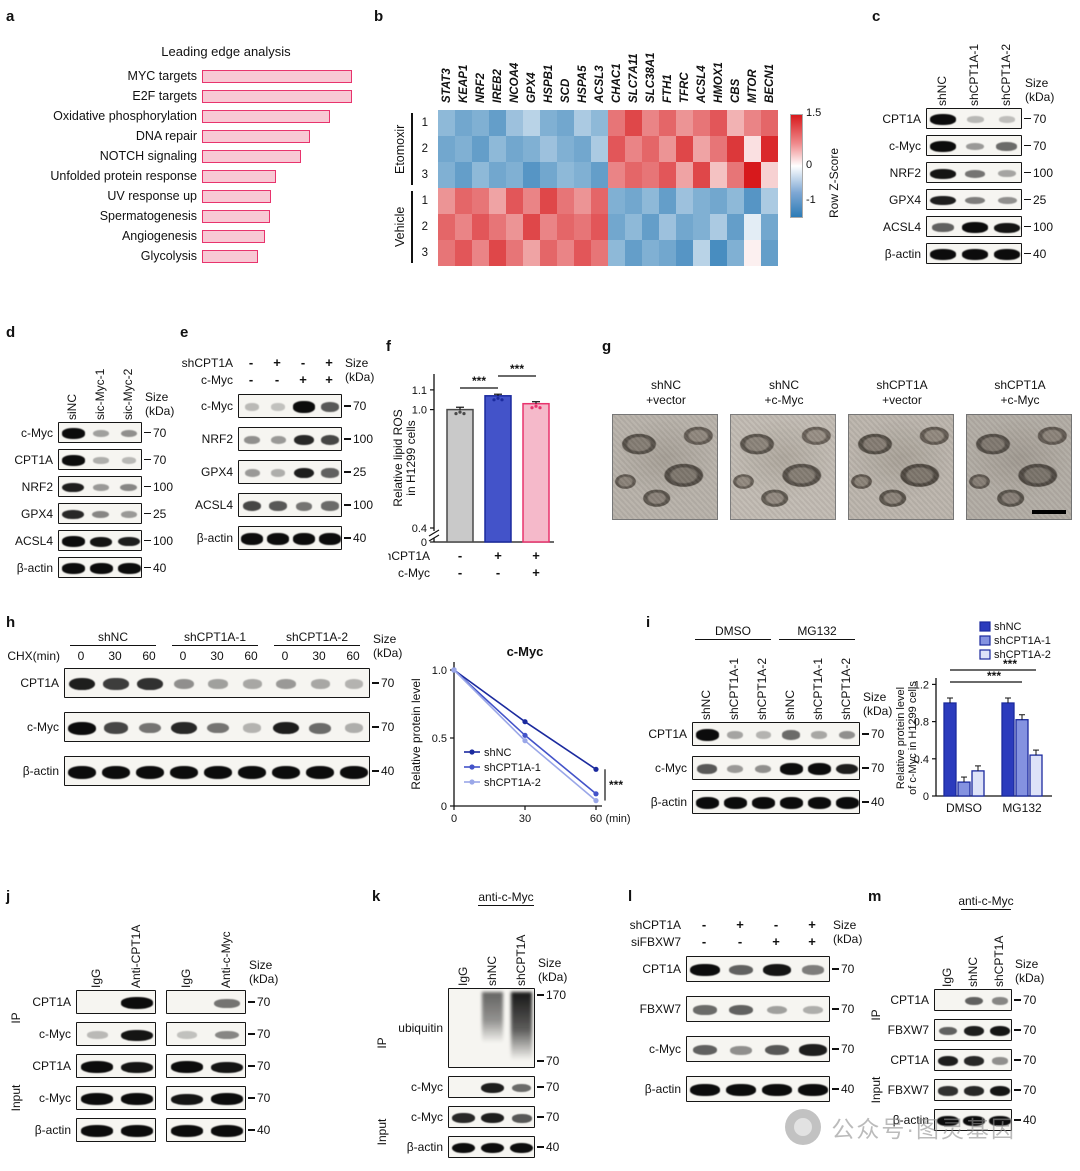  Describe the element at coordinates (848, 932) in the screenshot. I see `sizelab: Size (kDa)` at that location.